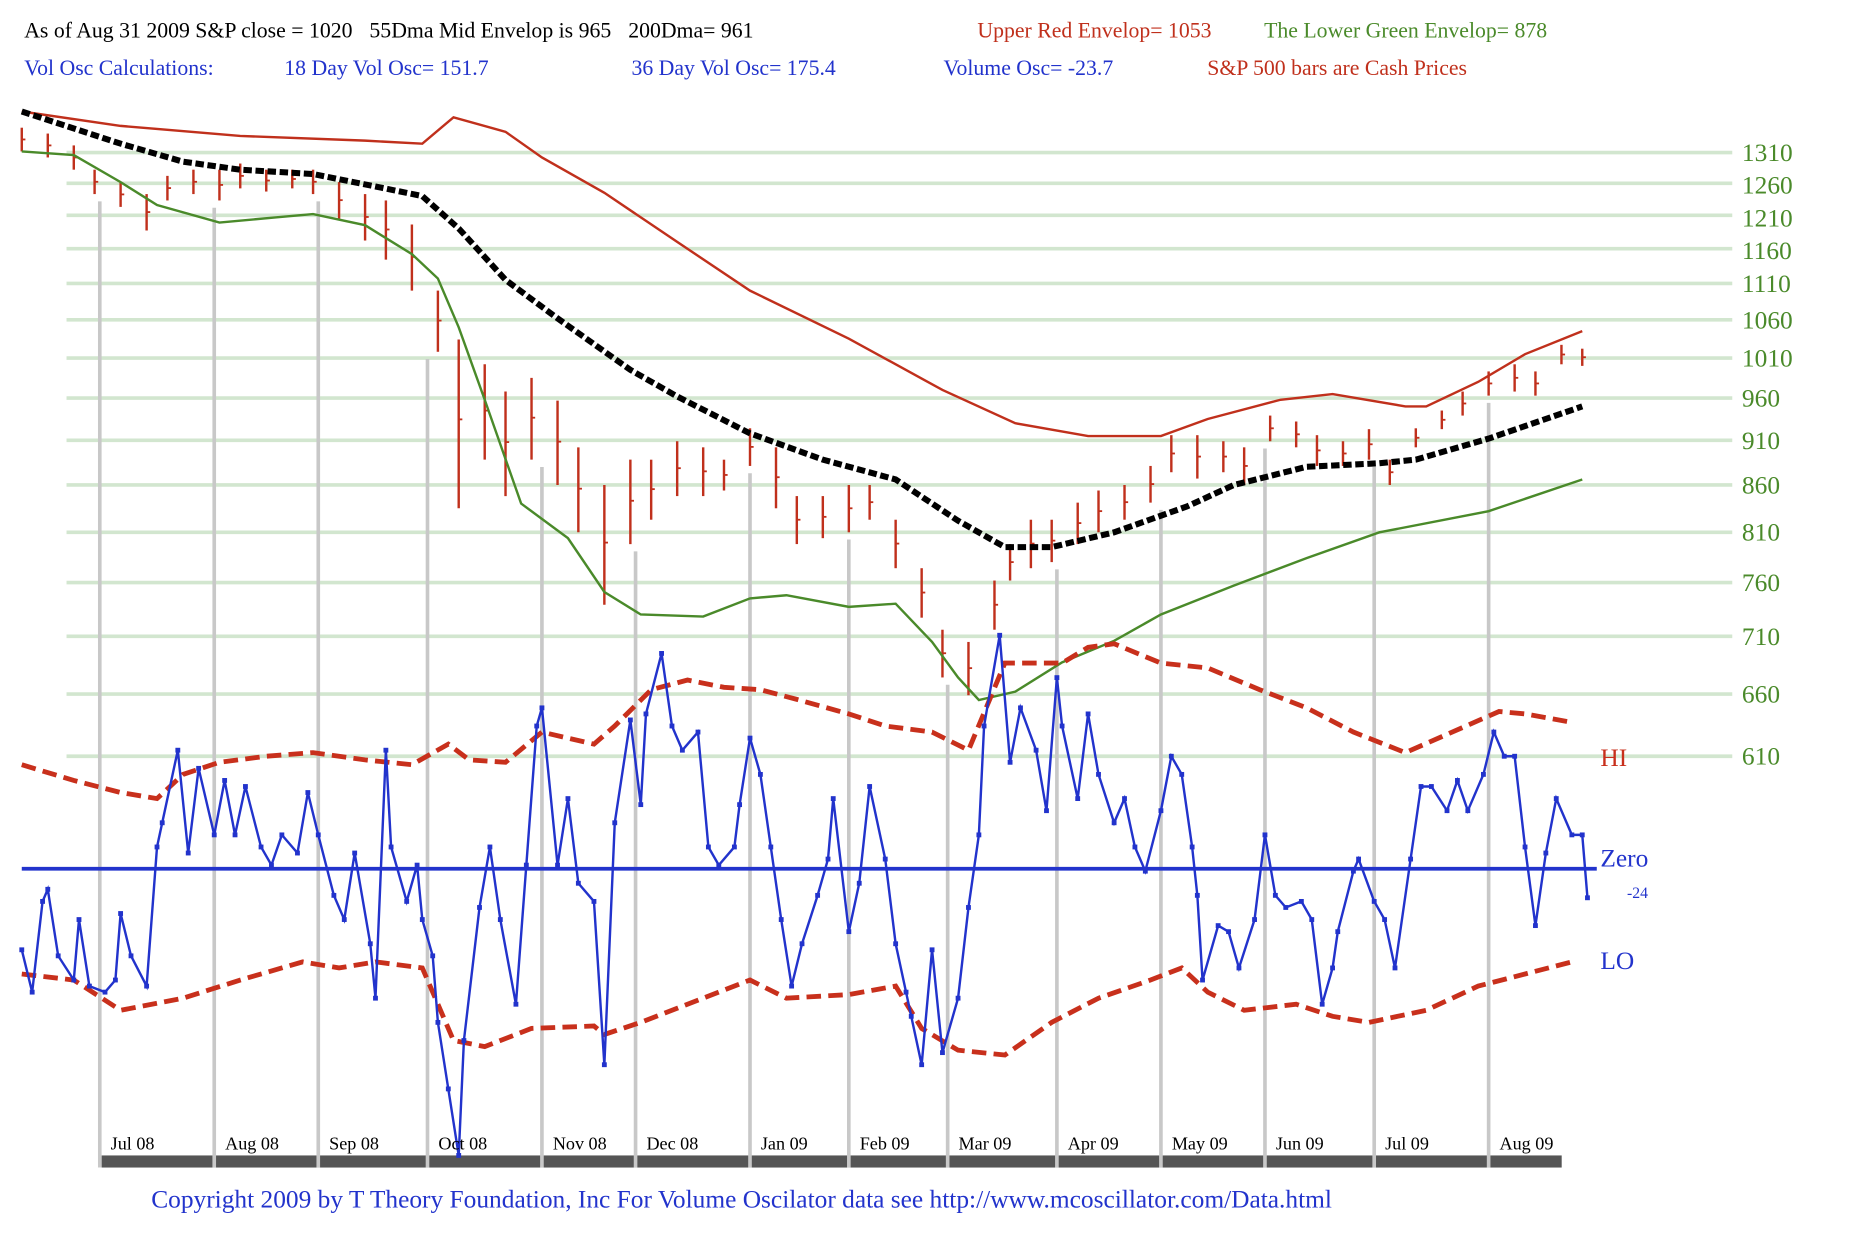 The height and width of the screenshot is (1250, 1875). Describe the element at coordinates (797, 721) in the screenshot. I see `hi-band-line` at that location.